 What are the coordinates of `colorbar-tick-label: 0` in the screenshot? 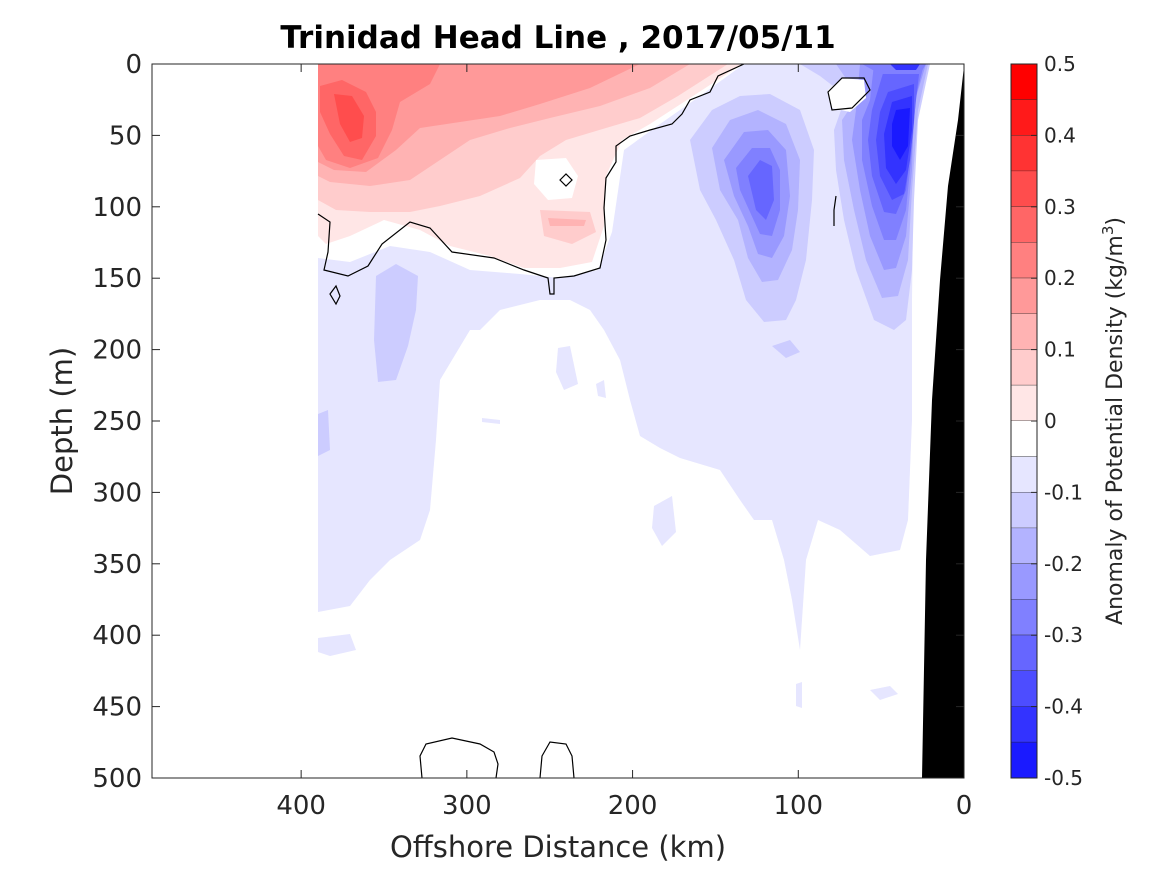 It's located at (1050, 421).